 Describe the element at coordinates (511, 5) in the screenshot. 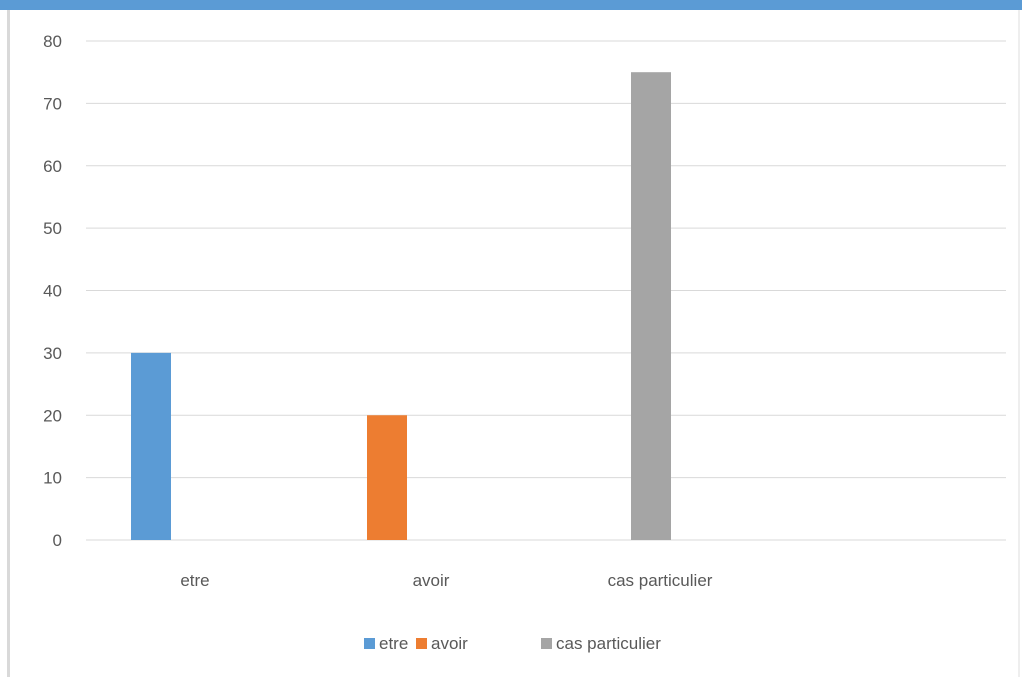

I see `top-accent-band` at that location.